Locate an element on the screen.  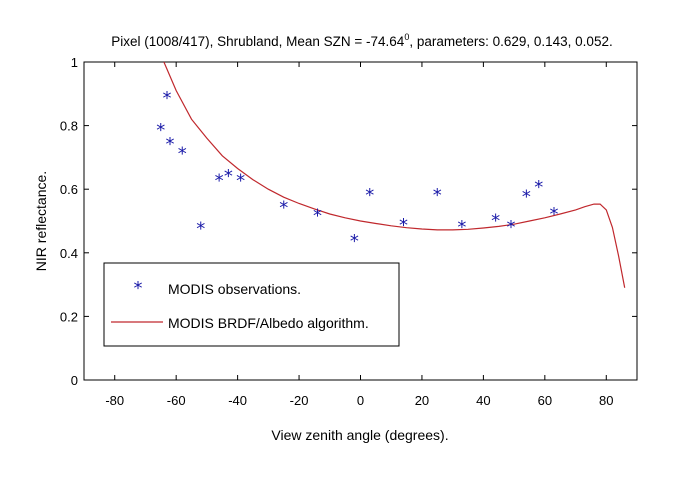
x-tick-label: -80 is located at coordinates (114, 400).